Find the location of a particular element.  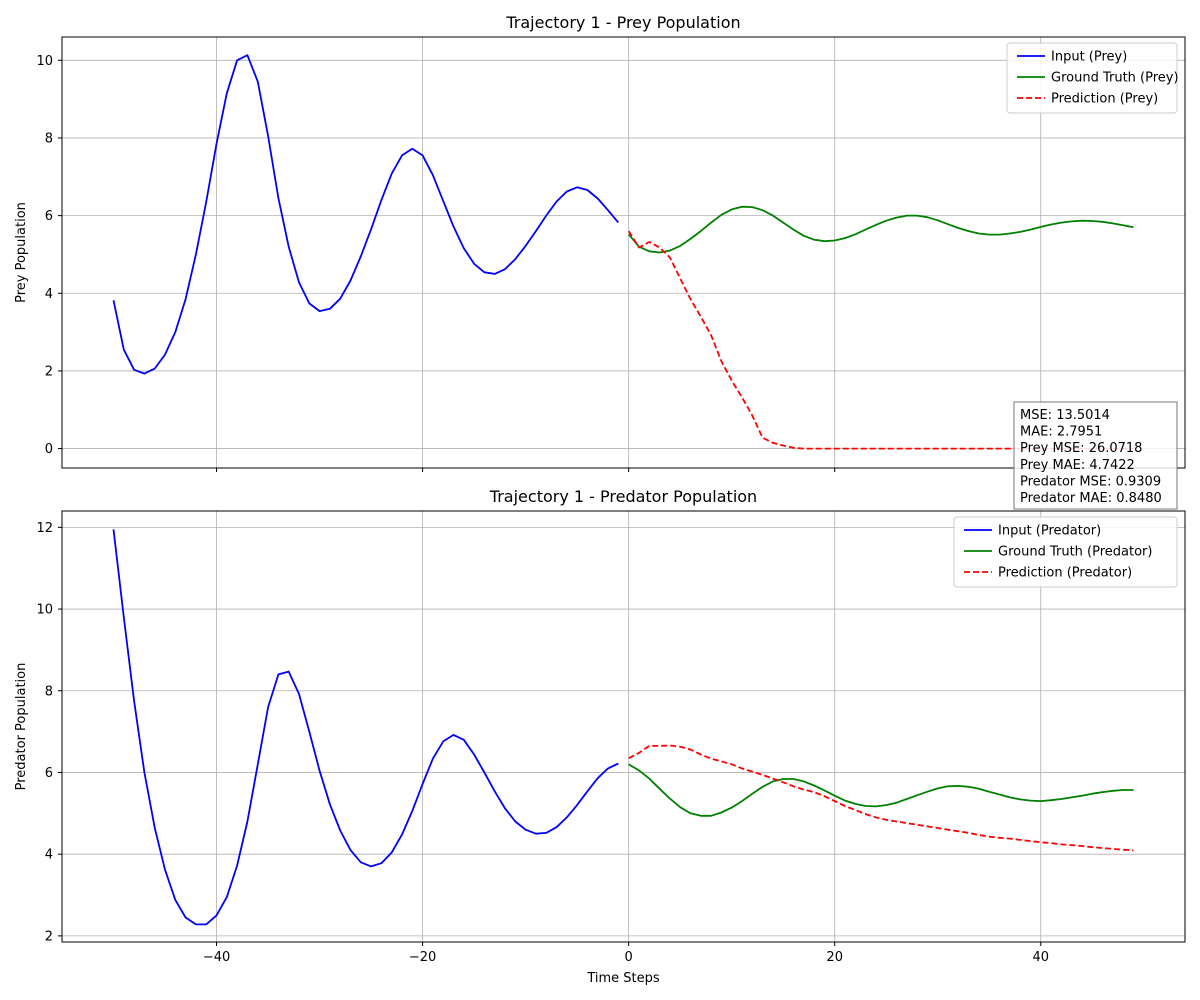

x-axis-label: Time Steps is located at coordinates (623, 978).